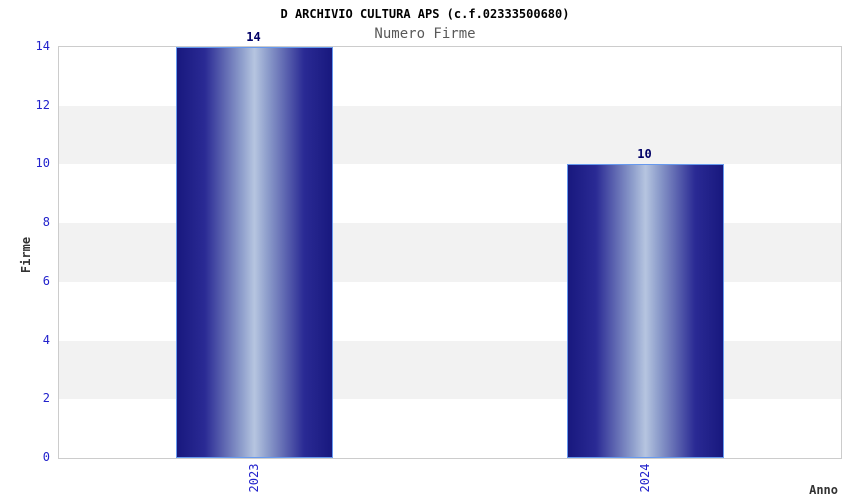 This screenshot has width=850, height=500. Describe the element at coordinates (425, 14) in the screenshot. I see `chart-title: D ARCHIVIO CULTURA APS (c.f.02333500680)` at that location.